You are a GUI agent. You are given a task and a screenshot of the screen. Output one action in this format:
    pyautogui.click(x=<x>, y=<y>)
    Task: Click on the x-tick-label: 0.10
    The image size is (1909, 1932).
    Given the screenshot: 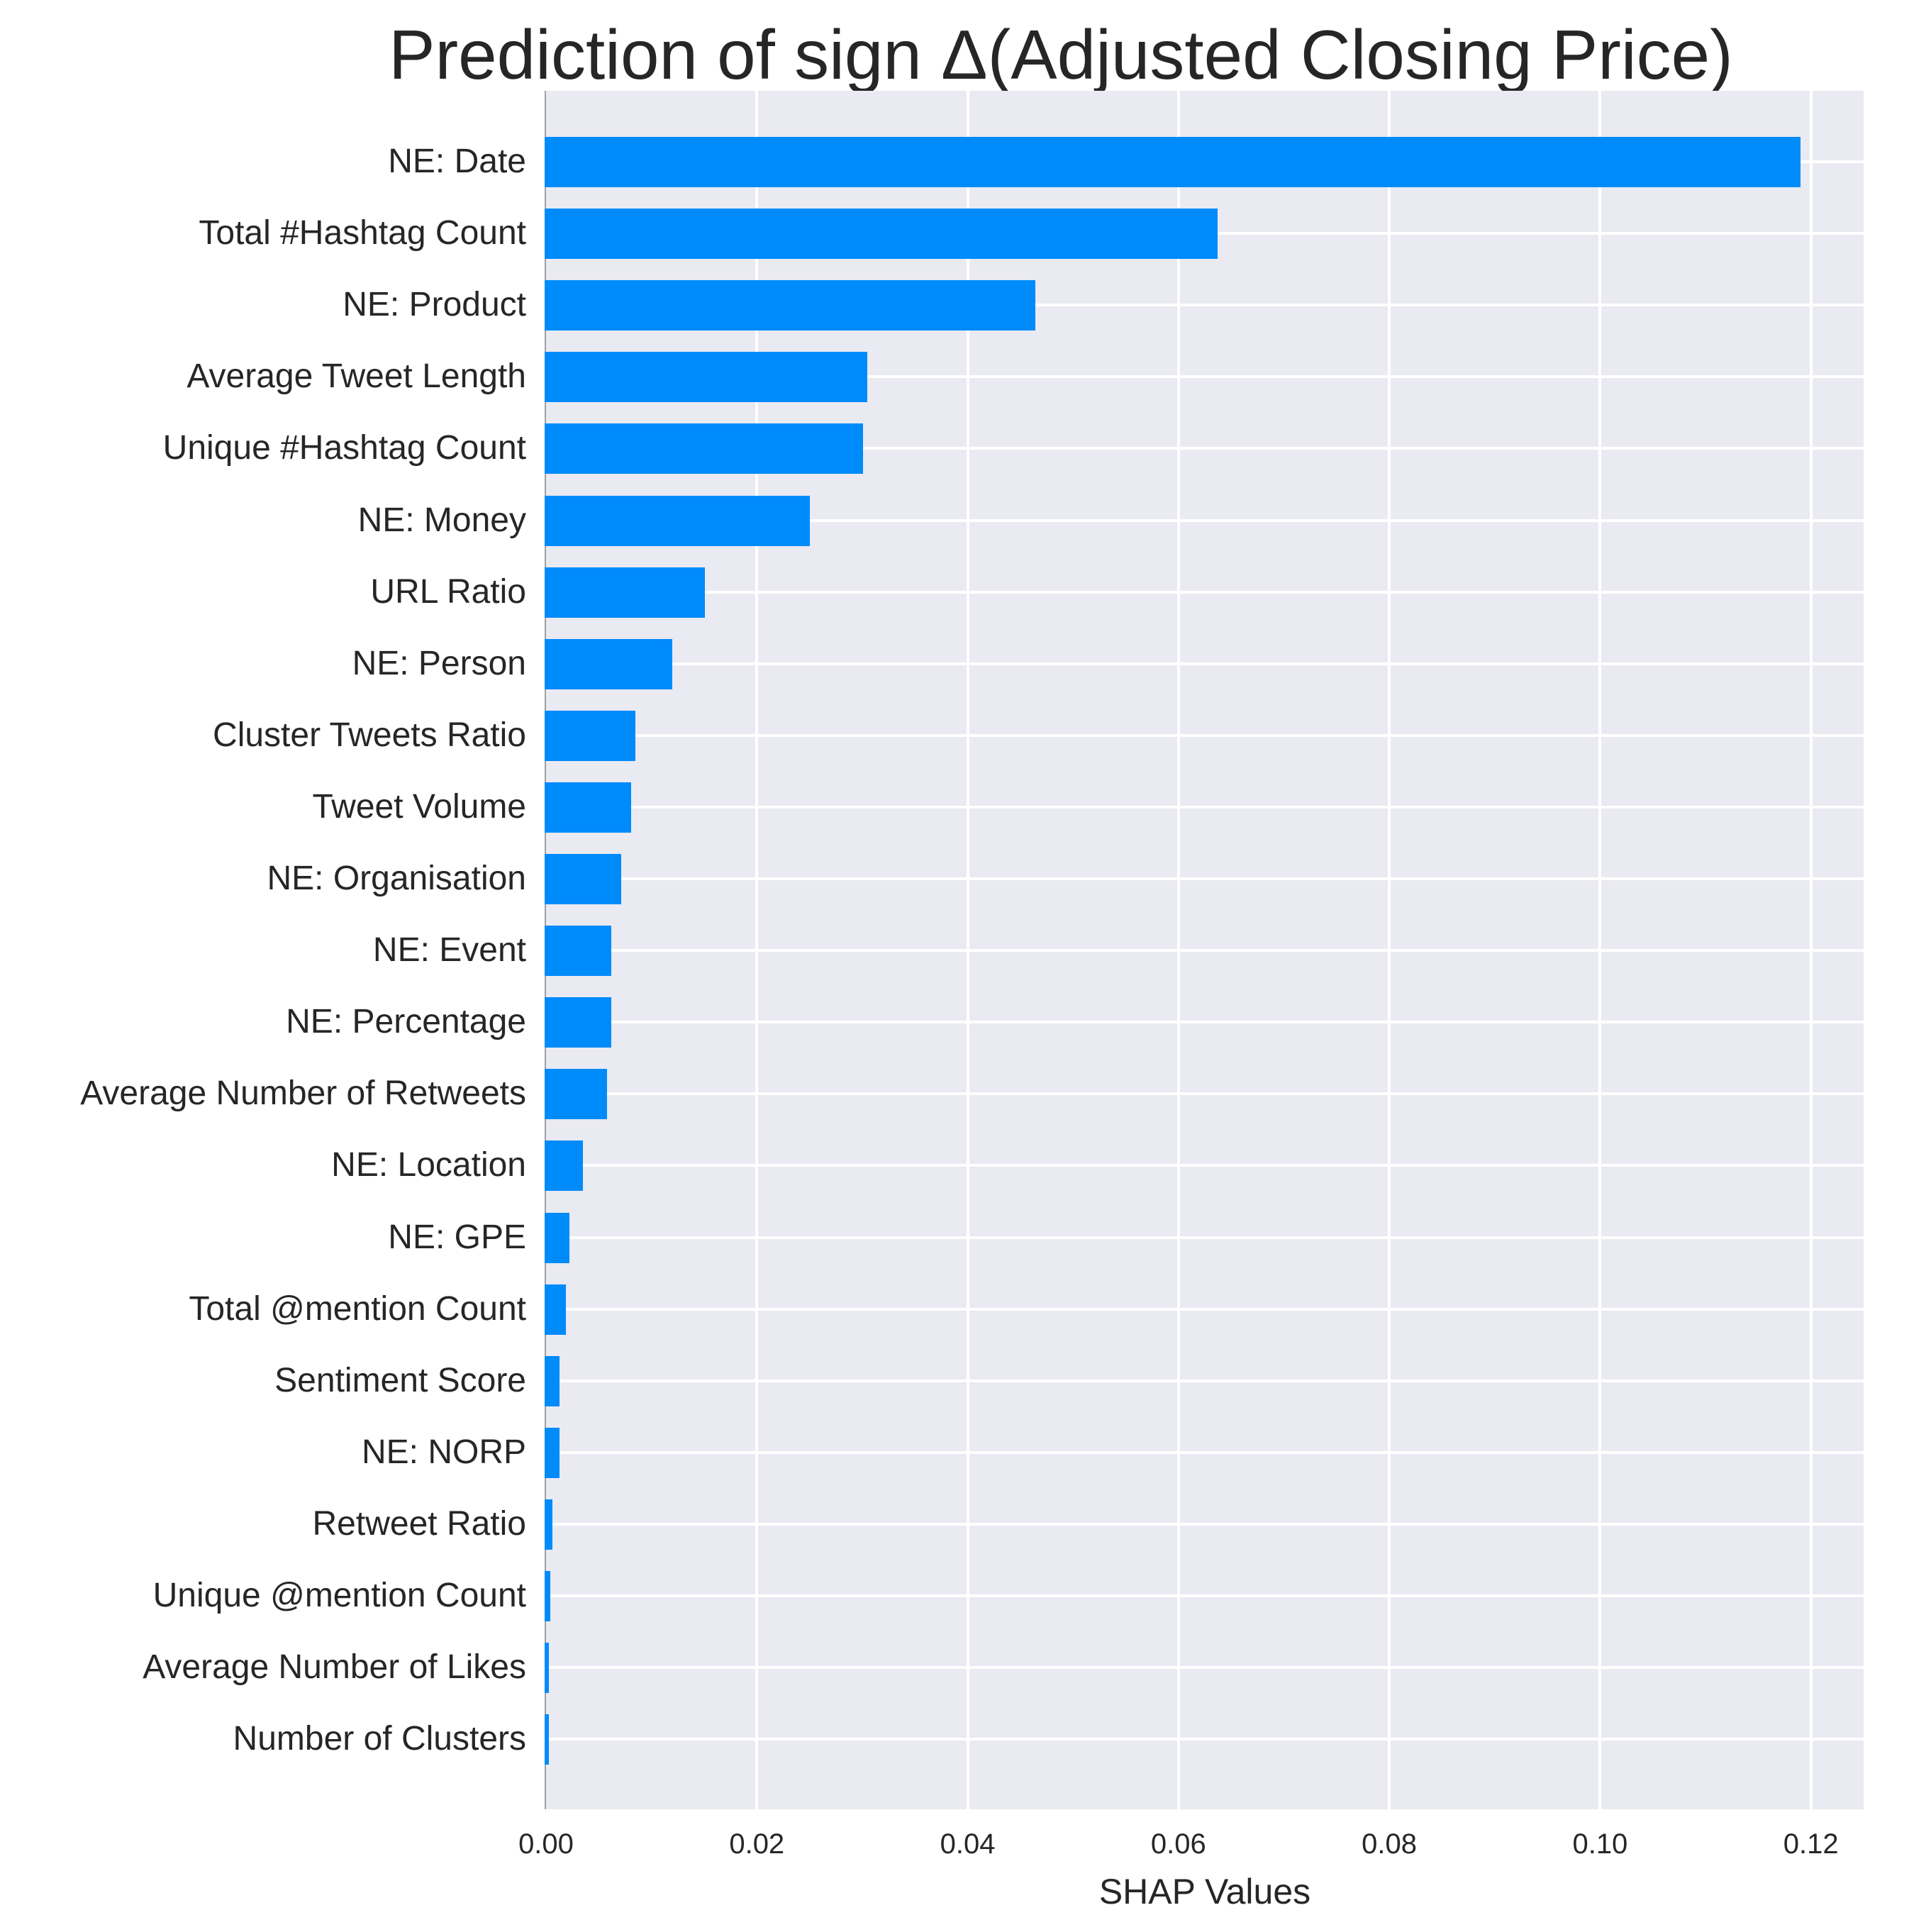 What is the action you would take?
    pyautogui.click(x=1600, y=1844)
    